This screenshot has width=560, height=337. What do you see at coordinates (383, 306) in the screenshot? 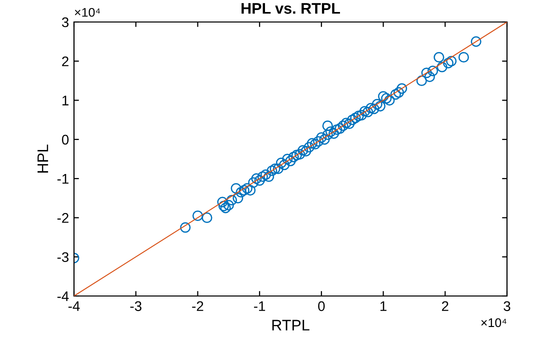
I see `x-tick-label: 1` at bounding box center [383, 306].